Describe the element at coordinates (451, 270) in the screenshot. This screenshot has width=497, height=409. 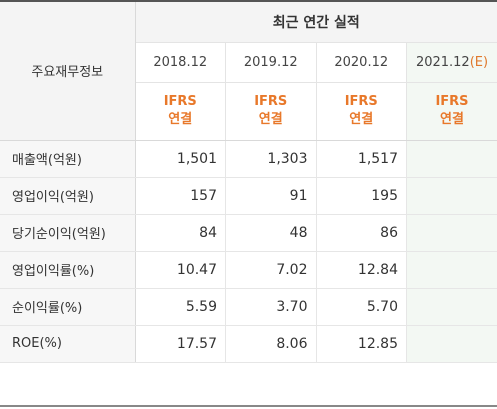
I see `cell-operating-margin-2021-estimate` at that location.